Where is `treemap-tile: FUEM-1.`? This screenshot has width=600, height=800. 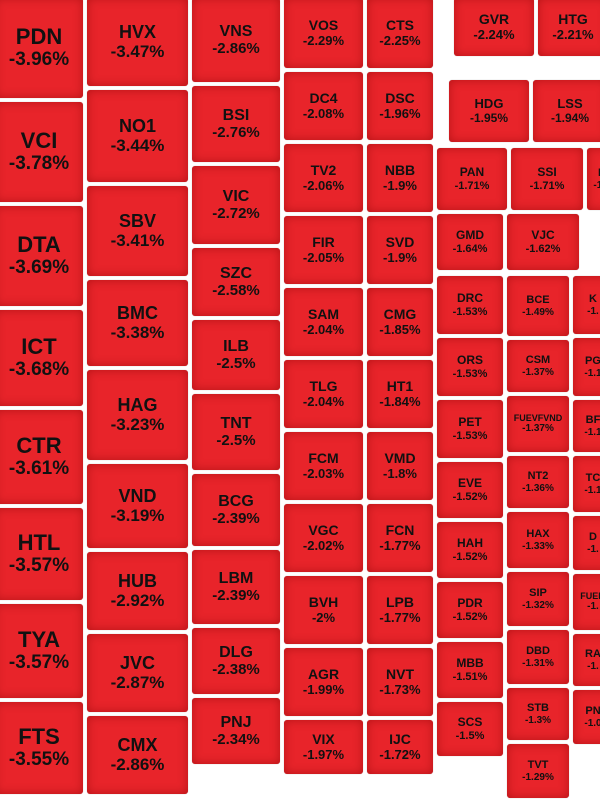
treemap-tile: FUEM-1. is located at coordinates (586, 602).